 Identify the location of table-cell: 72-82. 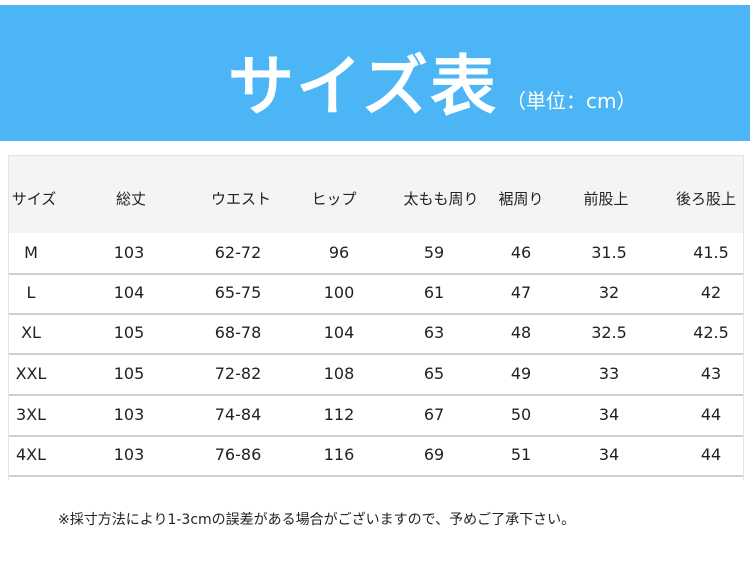
(238, 373).